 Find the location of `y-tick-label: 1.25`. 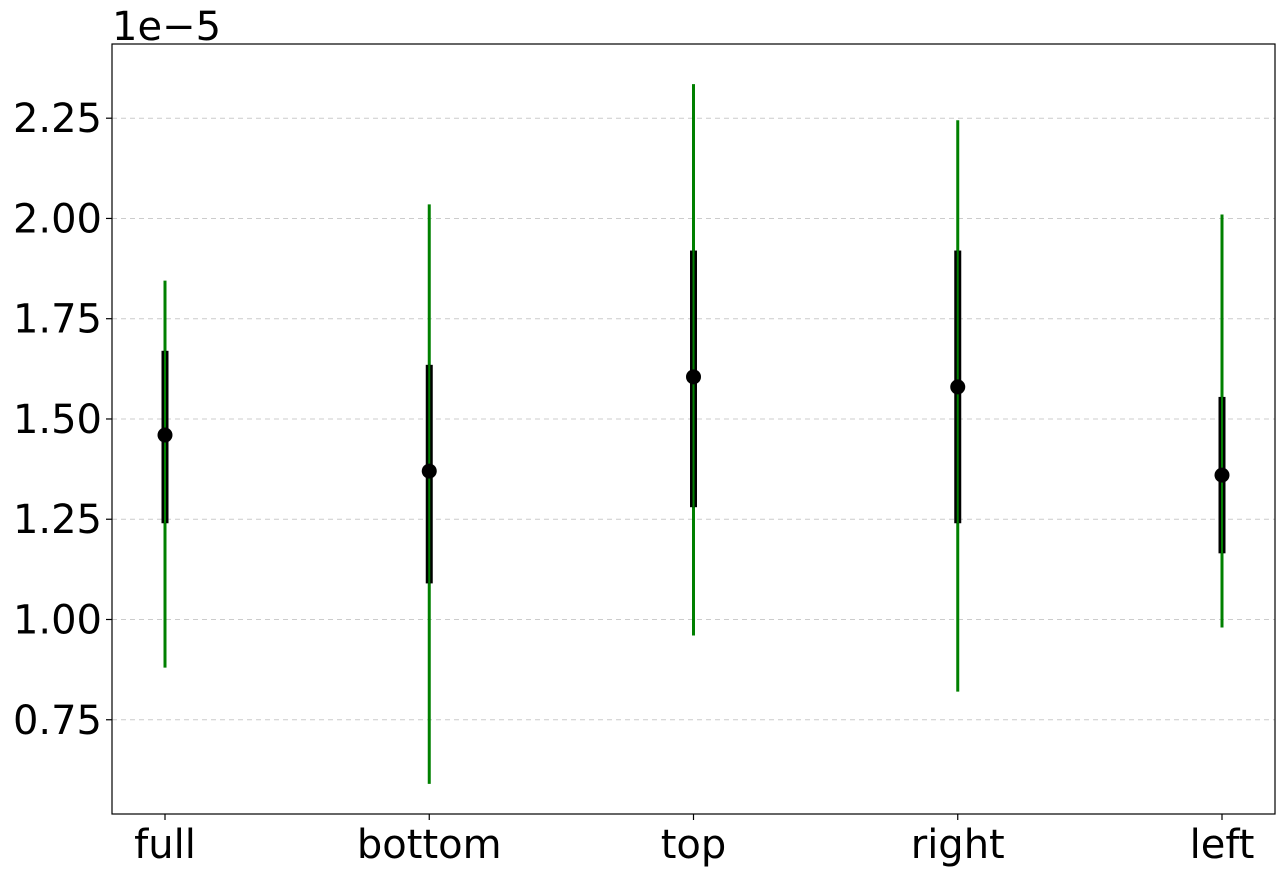

y-tick-label: 1.25 is located at coordinates (57, 520).